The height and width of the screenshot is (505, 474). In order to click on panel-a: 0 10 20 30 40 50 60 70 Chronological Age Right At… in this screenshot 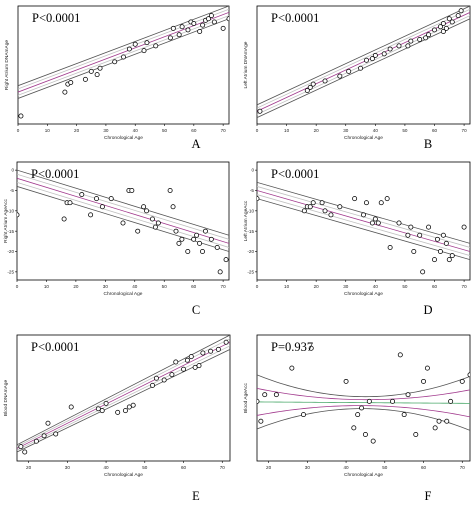, I will do `click(117, 78)`.